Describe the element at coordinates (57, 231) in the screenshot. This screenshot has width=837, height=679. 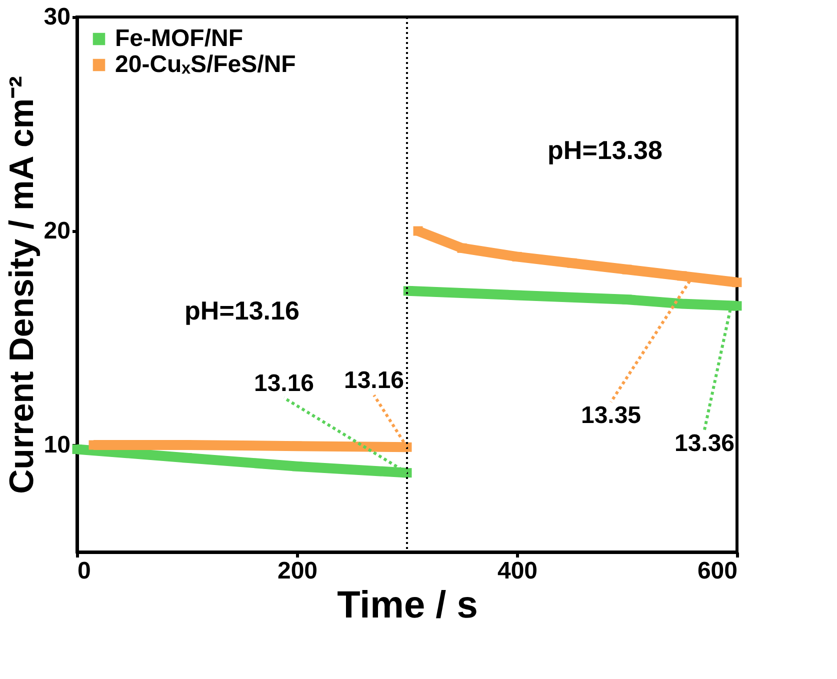
I see `y-tick-label: 20` at that location.